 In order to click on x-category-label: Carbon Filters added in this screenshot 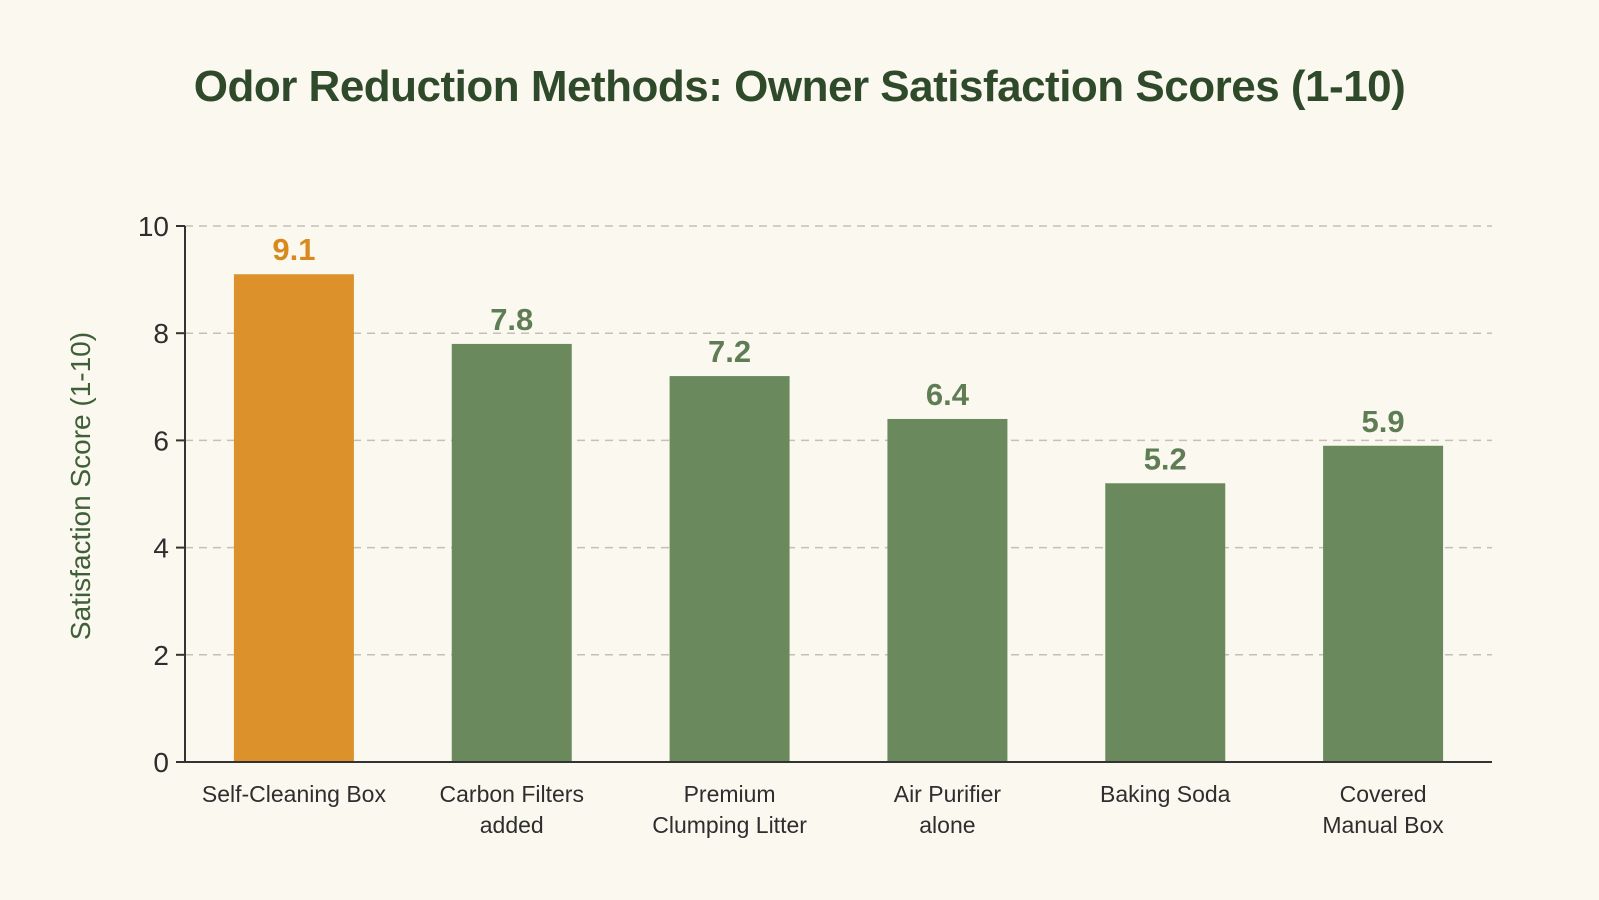, I will do `click(512, 809)`.